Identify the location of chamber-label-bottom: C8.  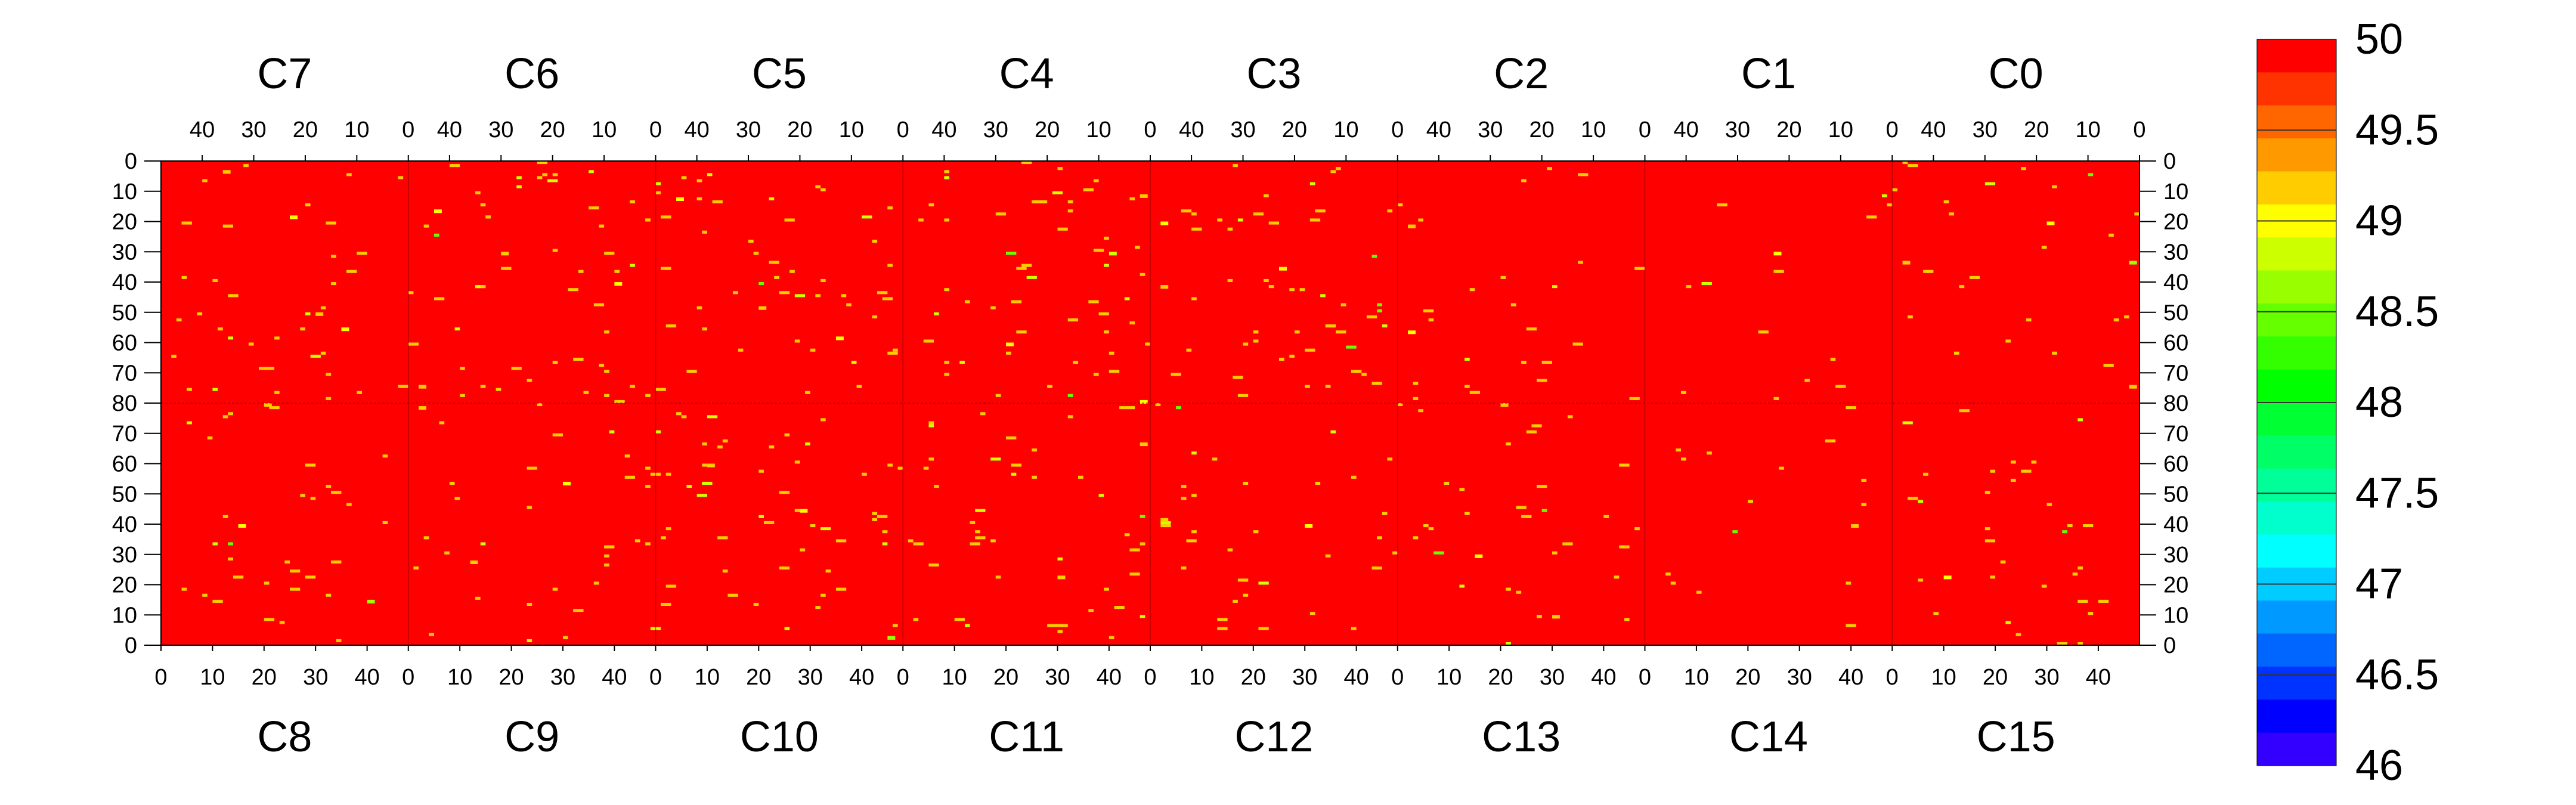
(284, 737).